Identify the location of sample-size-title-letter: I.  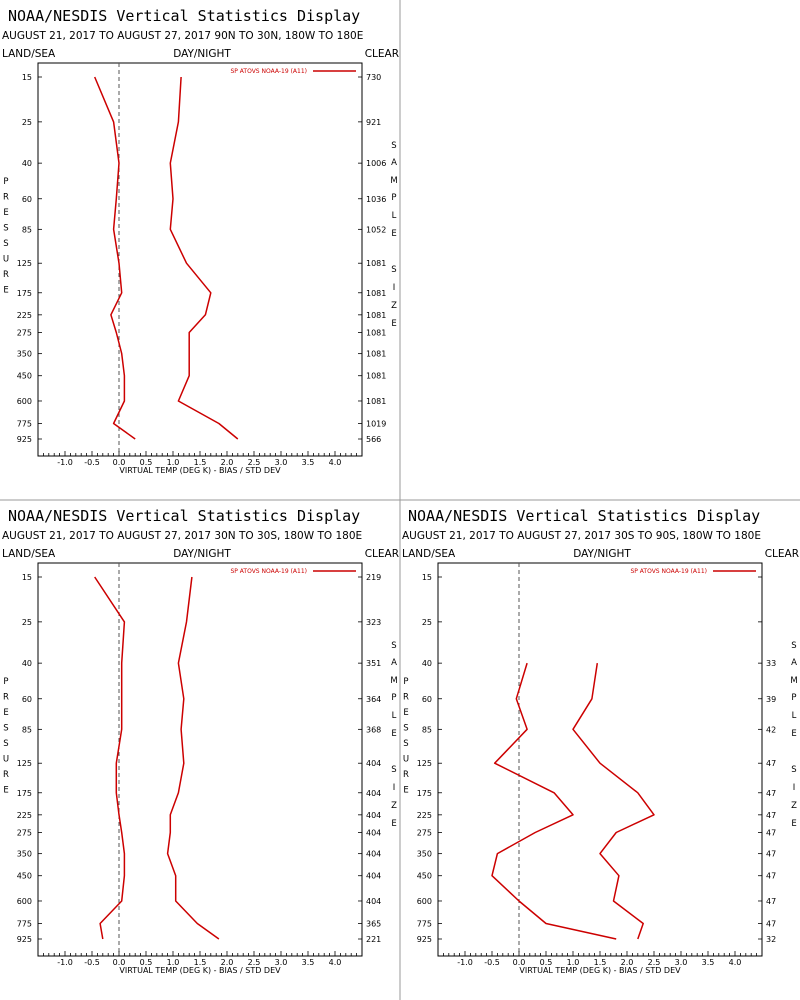
(394, 288).